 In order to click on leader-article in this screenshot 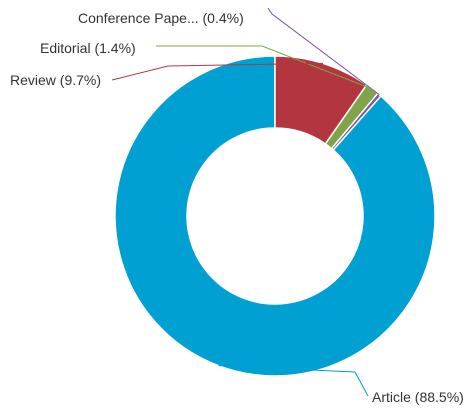, I will do `click(293, 381)`.